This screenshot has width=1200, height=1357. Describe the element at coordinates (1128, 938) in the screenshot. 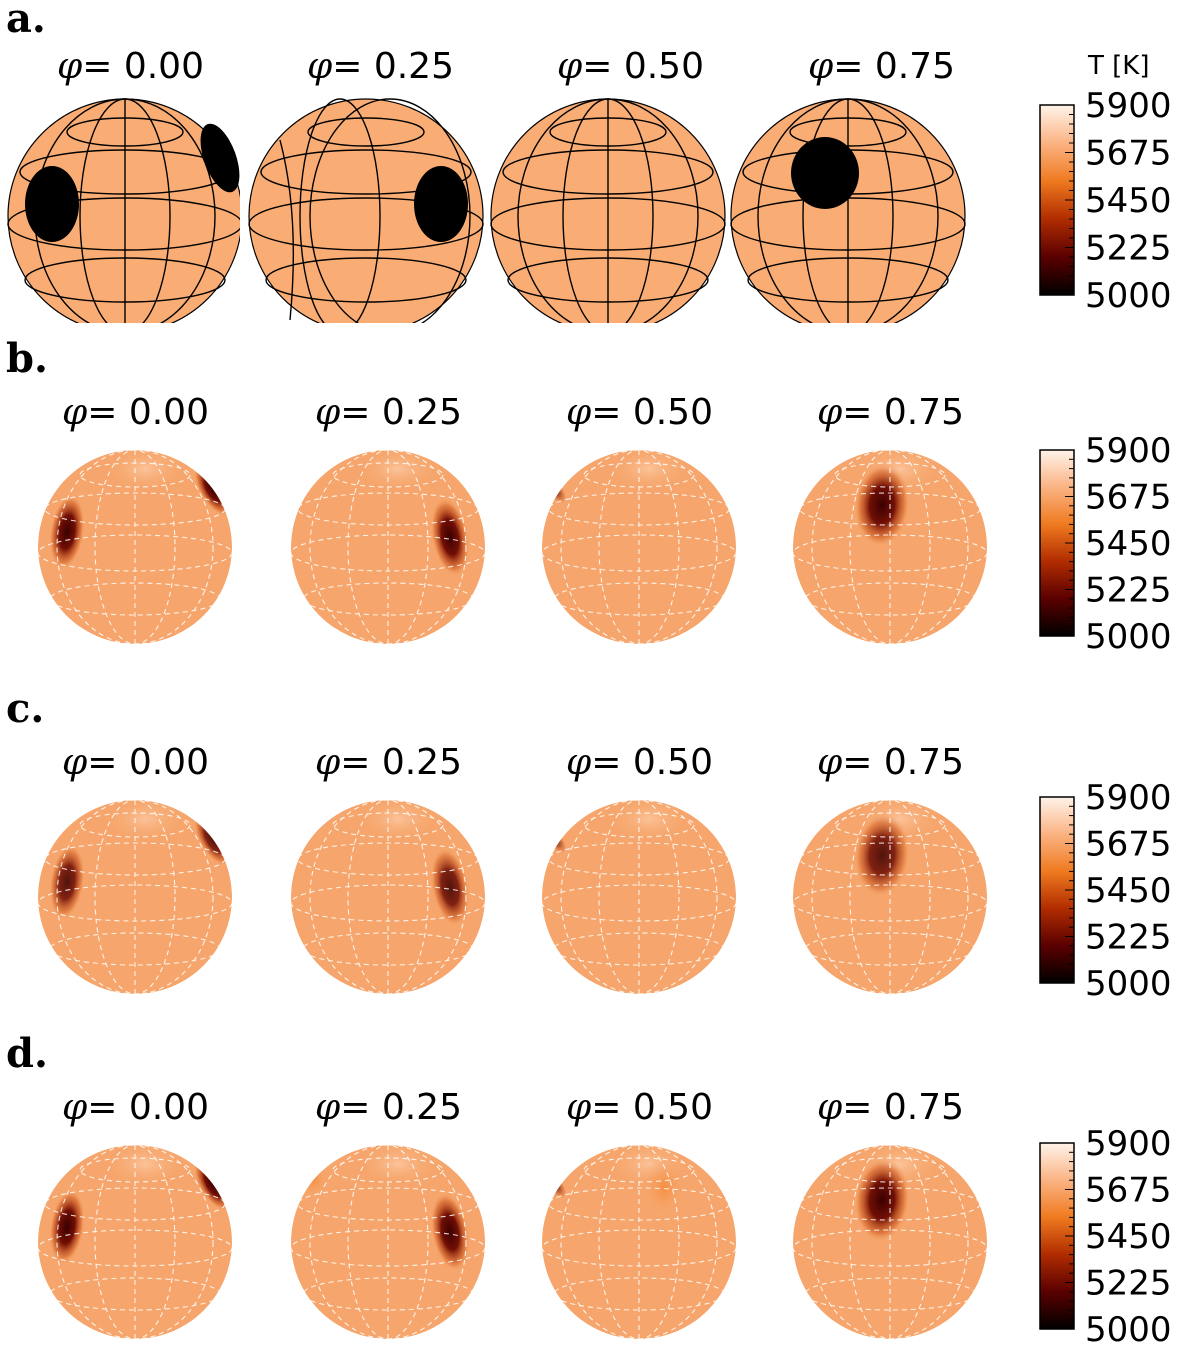

I see `colorbar-tick-2-3: 5225` at that location.